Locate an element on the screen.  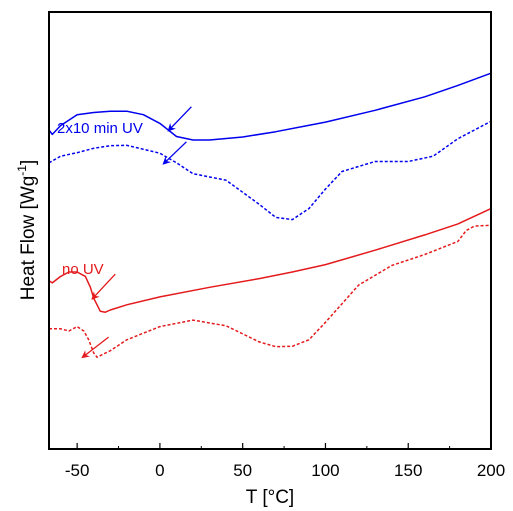
x-axis-title: T [°C] is located at coordinates (270, 497).